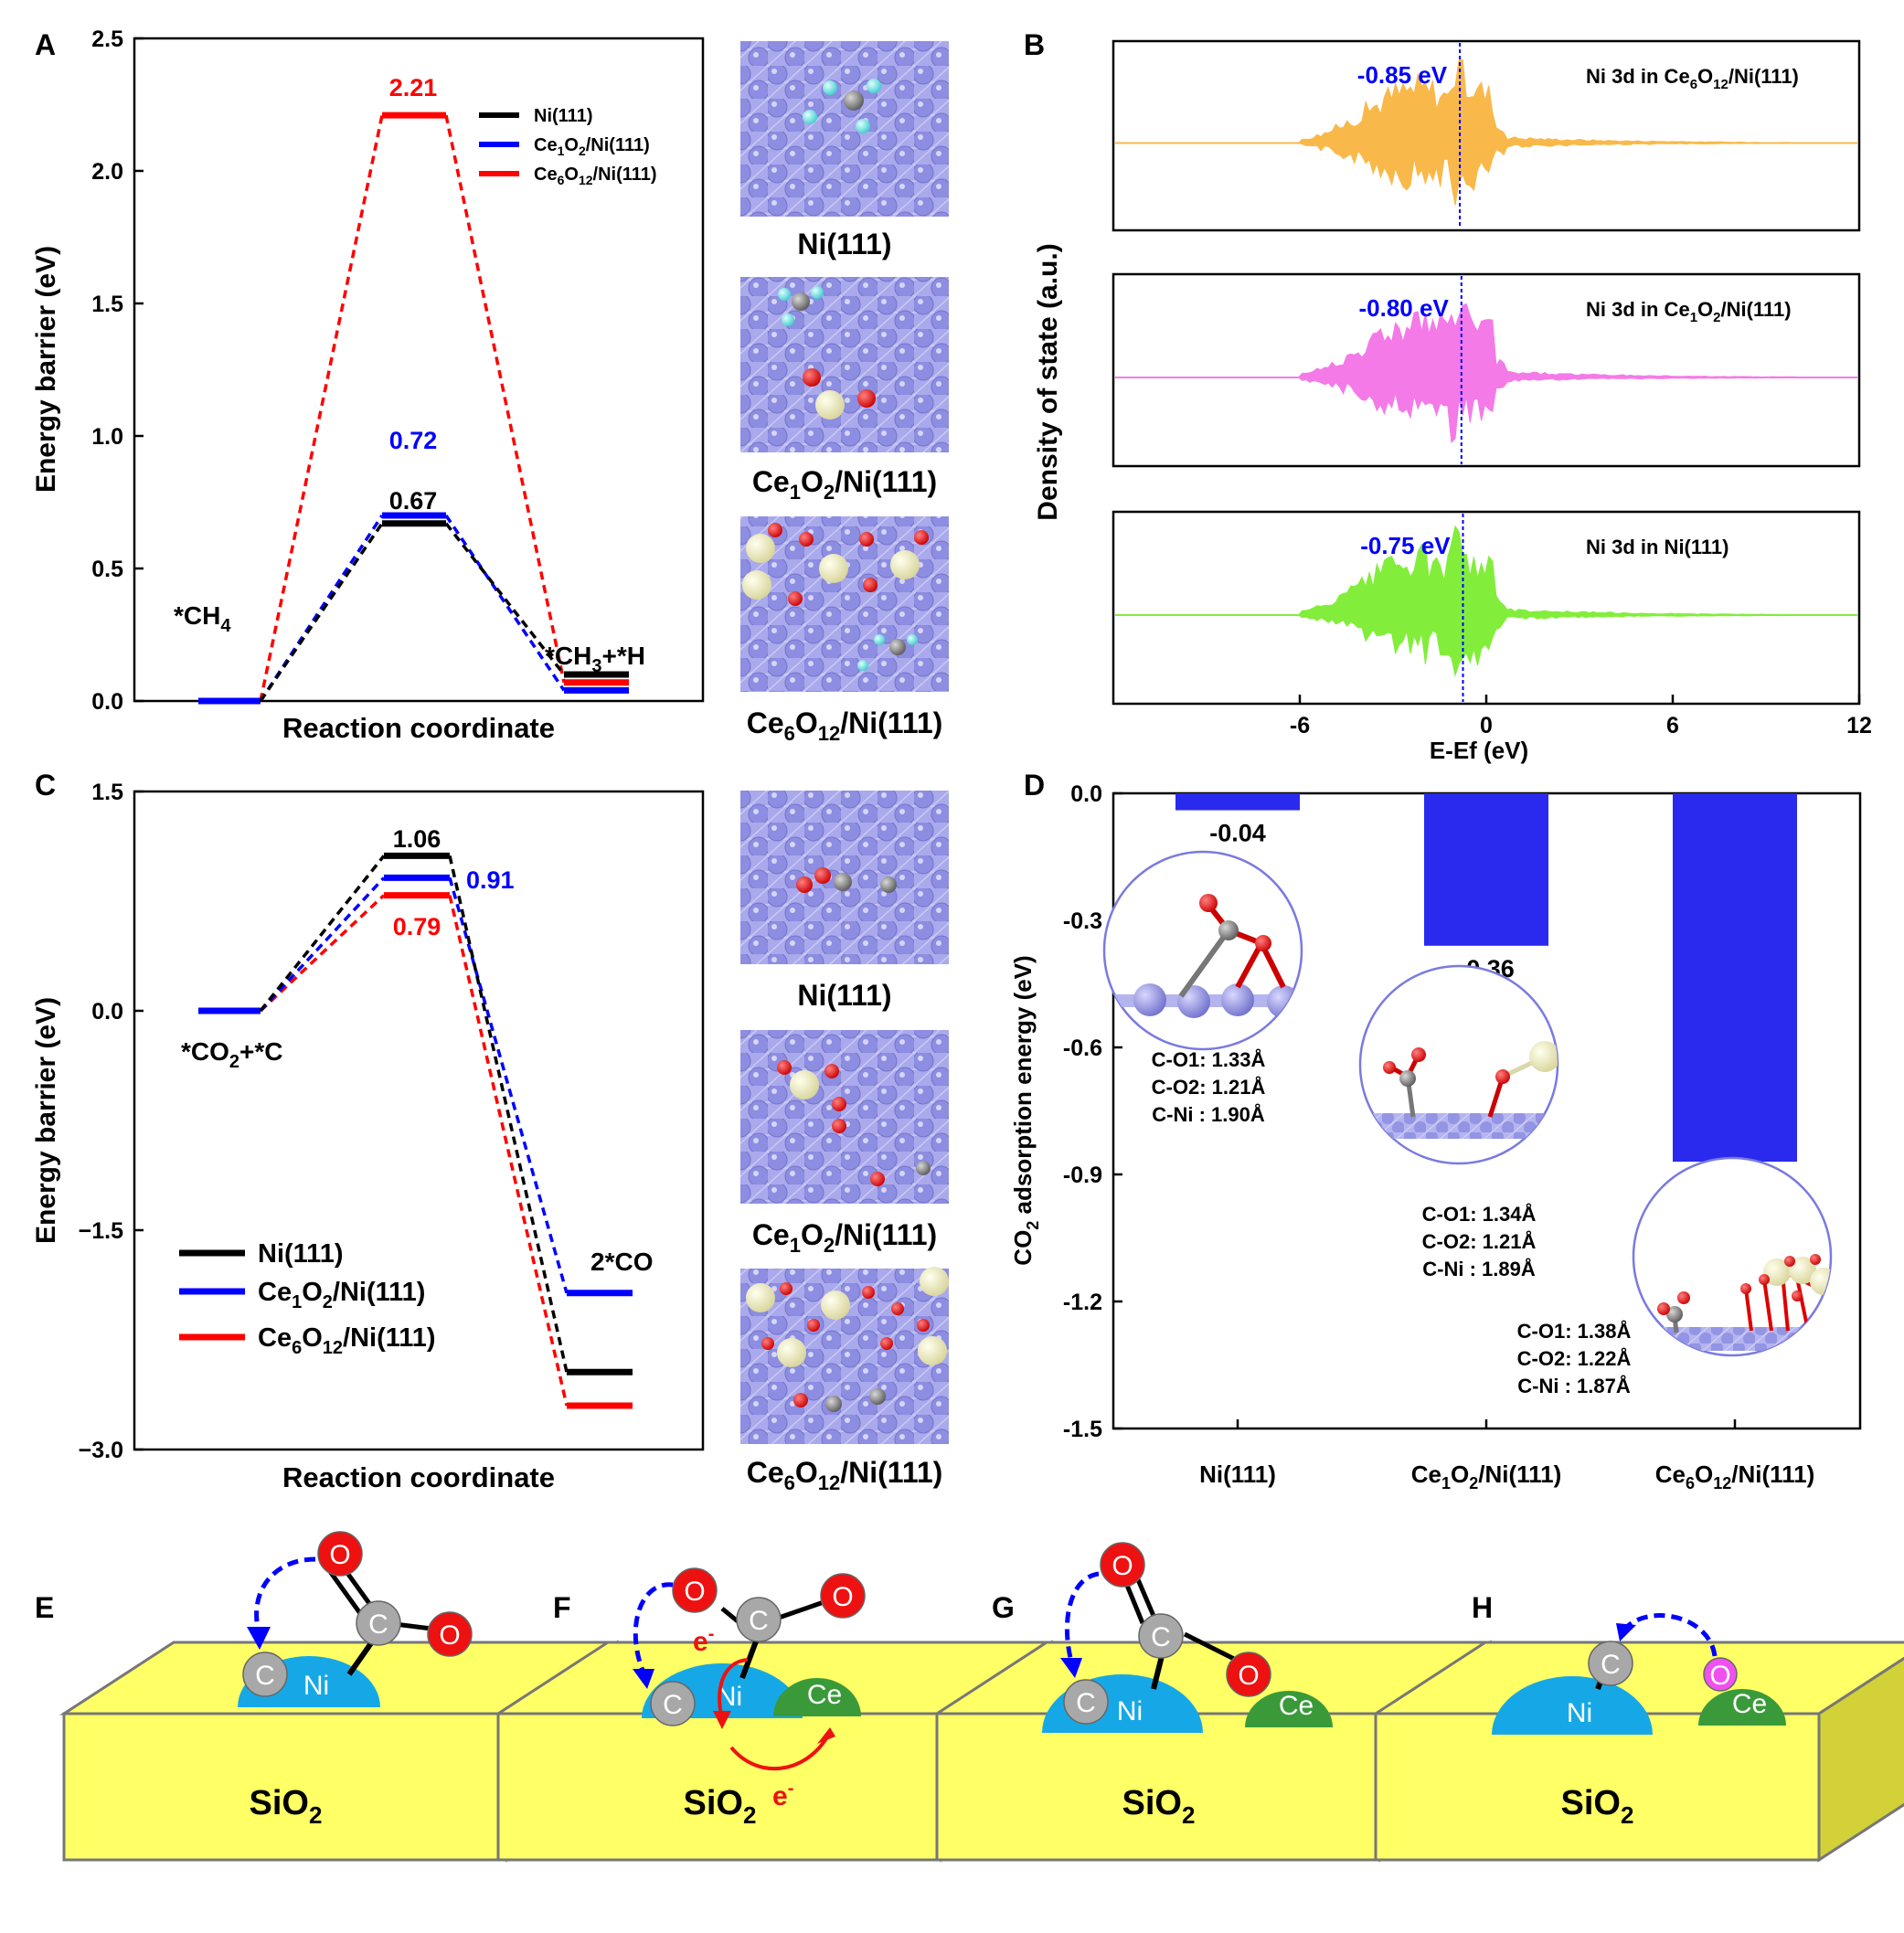 The height and width of the screenshot is (1933, 1904). What do you see at coordinates (1732, 1339) in the screenshot?
I see `slab-row` at bounding box center [1732, 1339].